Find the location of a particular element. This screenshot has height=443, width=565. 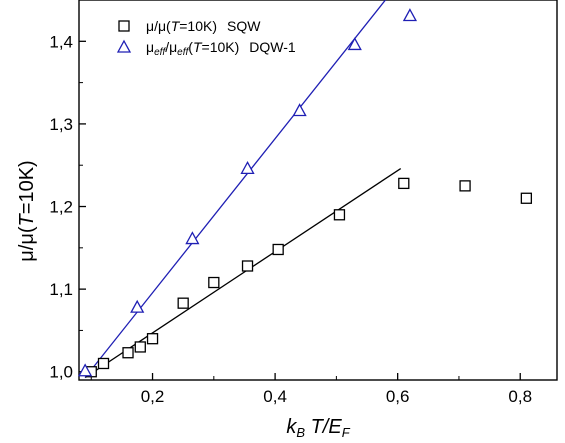

legend-entry-dqw1: μeff/μeff(T=10K) DQW-1 is located at coordinates (206, 48).